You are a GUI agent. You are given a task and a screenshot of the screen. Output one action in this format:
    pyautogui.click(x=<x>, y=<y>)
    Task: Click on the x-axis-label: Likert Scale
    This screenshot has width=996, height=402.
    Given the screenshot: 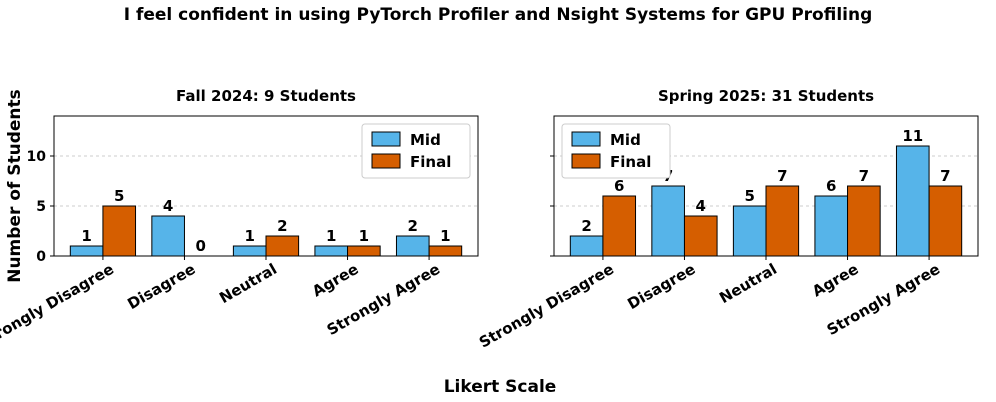 What is the action you would take?
    pyautogui.click(x=500, y=387)
    